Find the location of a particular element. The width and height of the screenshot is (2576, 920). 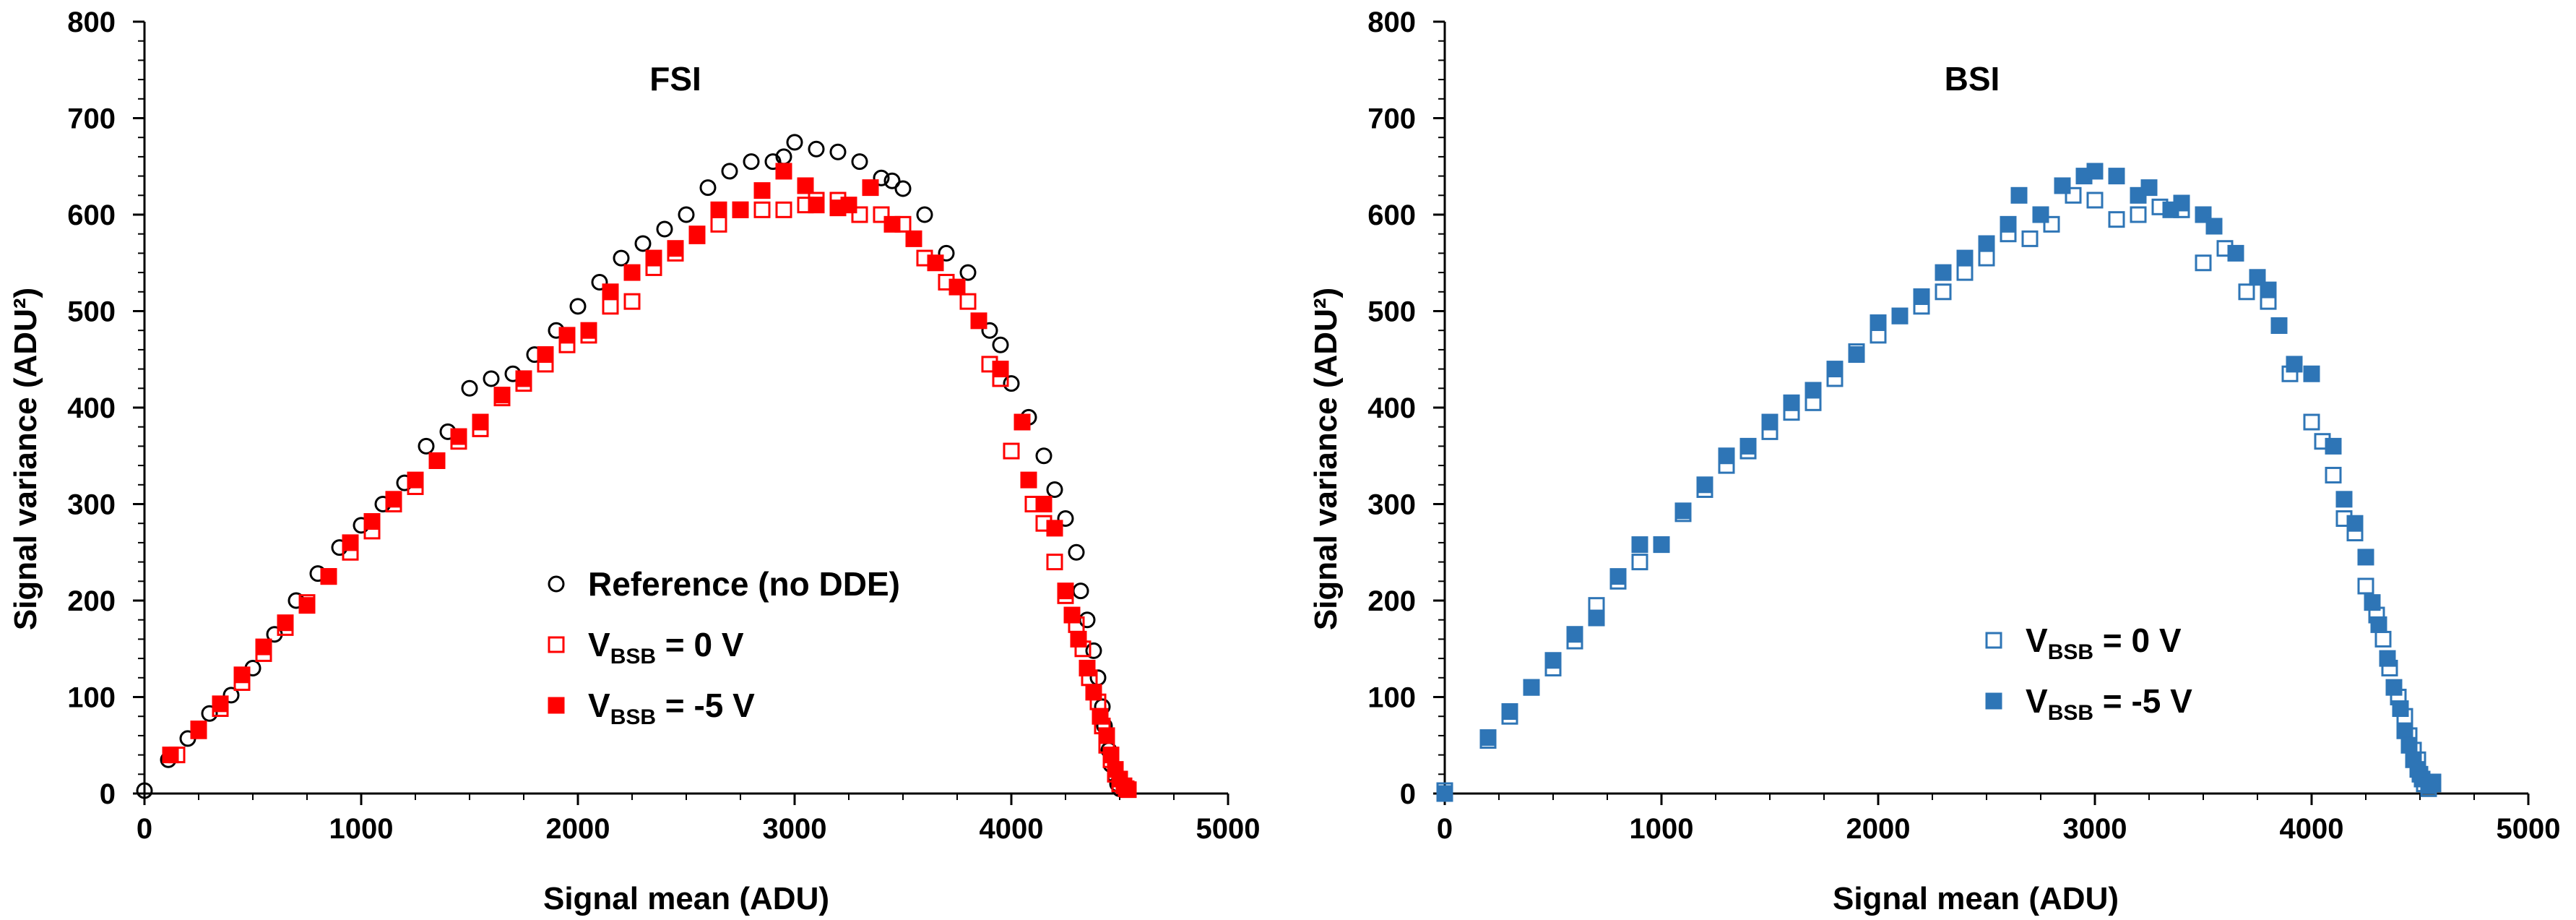

legend-label: Reference (no DDE) is located at coordinates (744, 584).